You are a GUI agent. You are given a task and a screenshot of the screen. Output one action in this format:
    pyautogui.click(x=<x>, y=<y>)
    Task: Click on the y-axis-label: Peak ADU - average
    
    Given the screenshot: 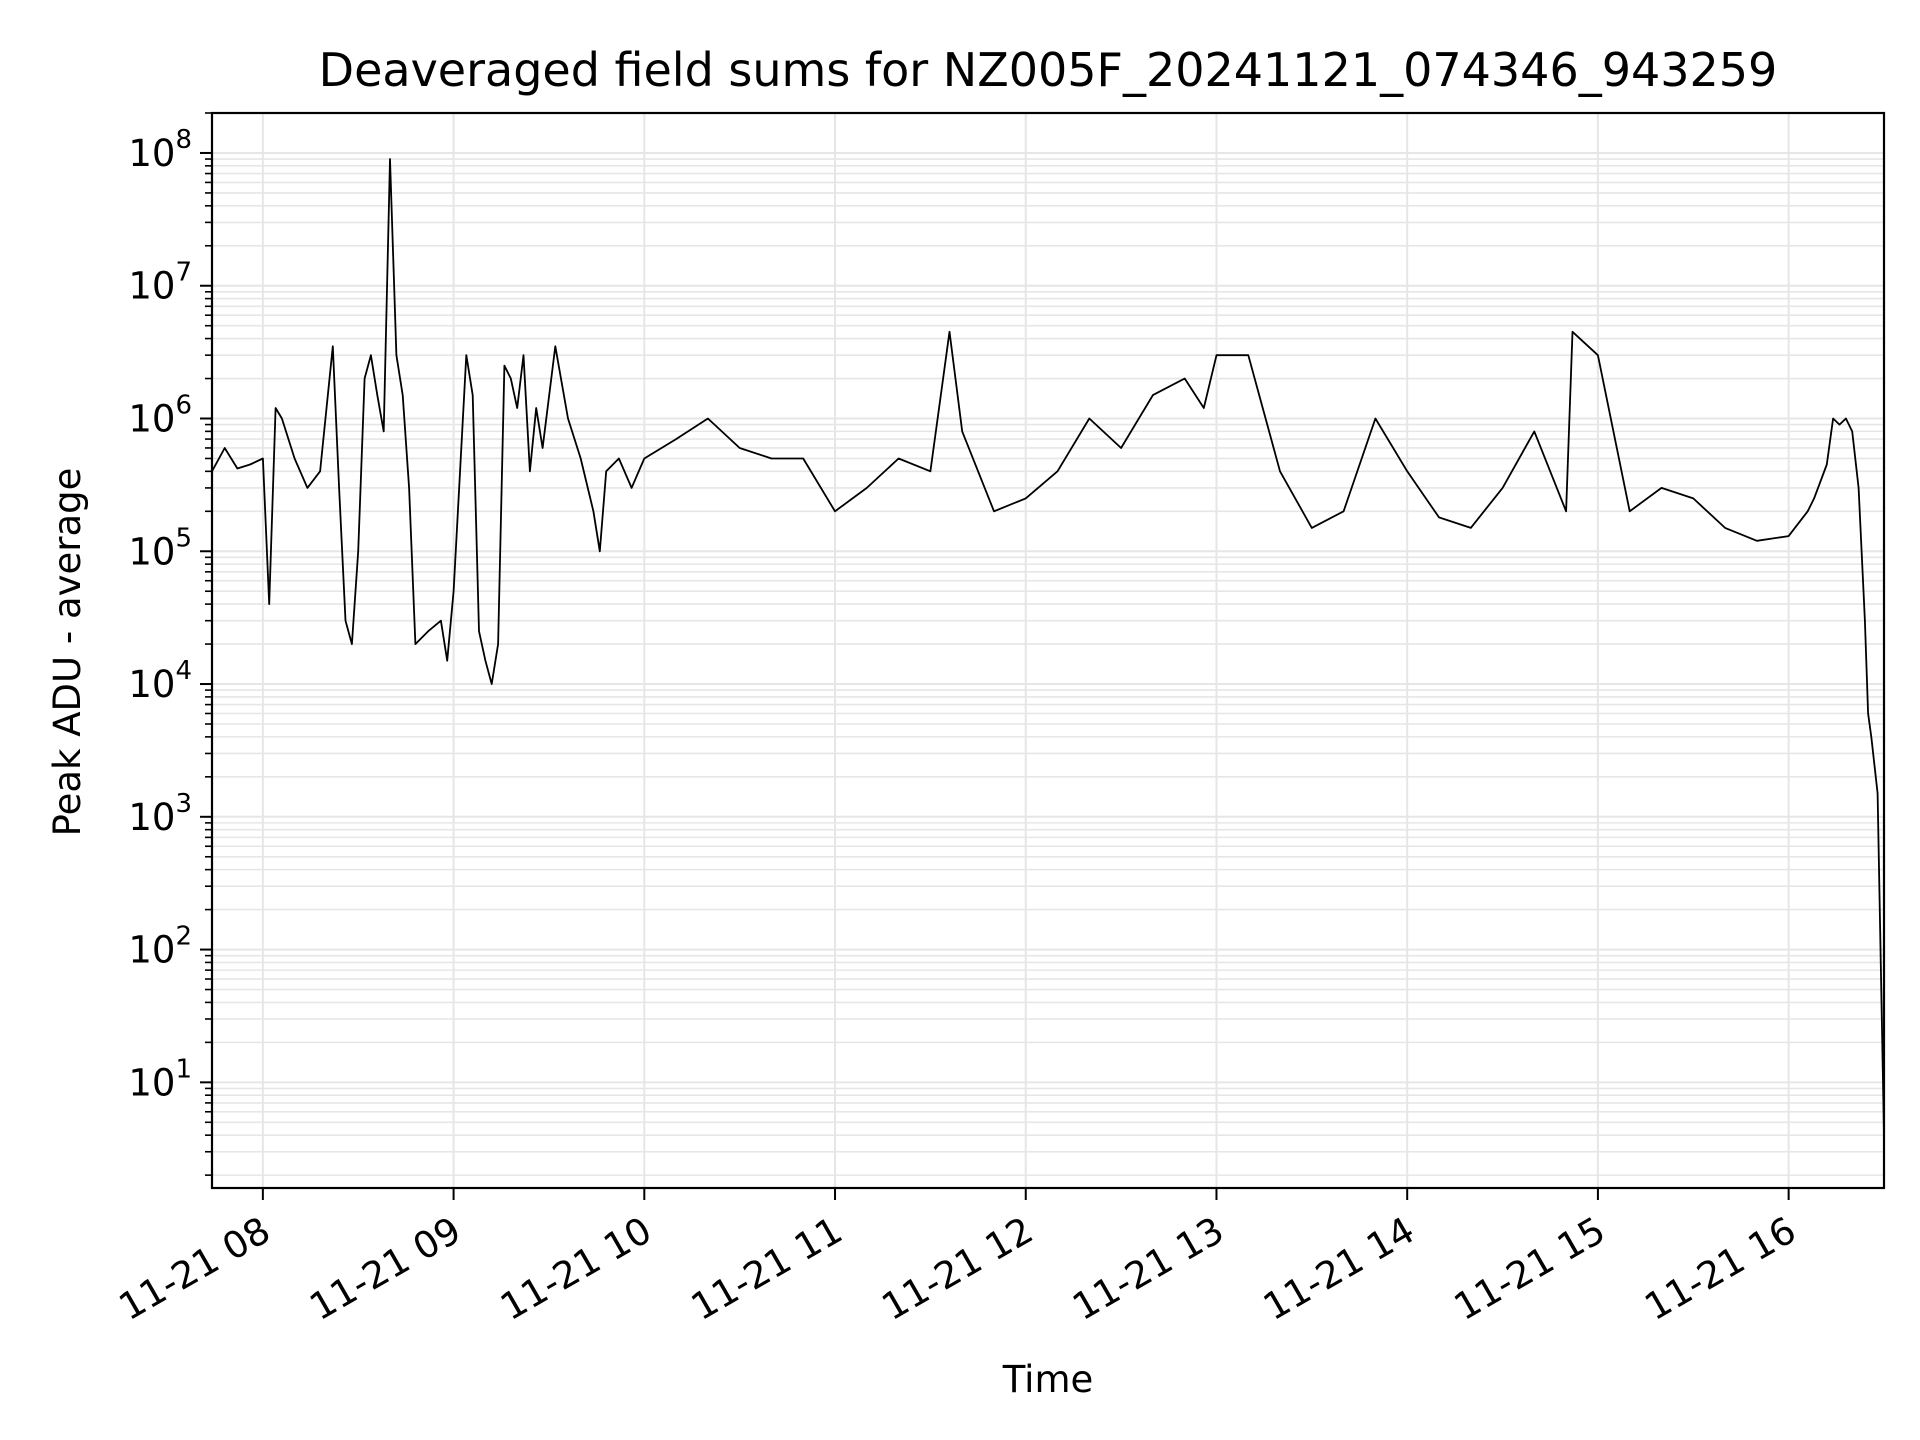 What is the action you would take?
    pyautogui.click(x=67, y=652)
    